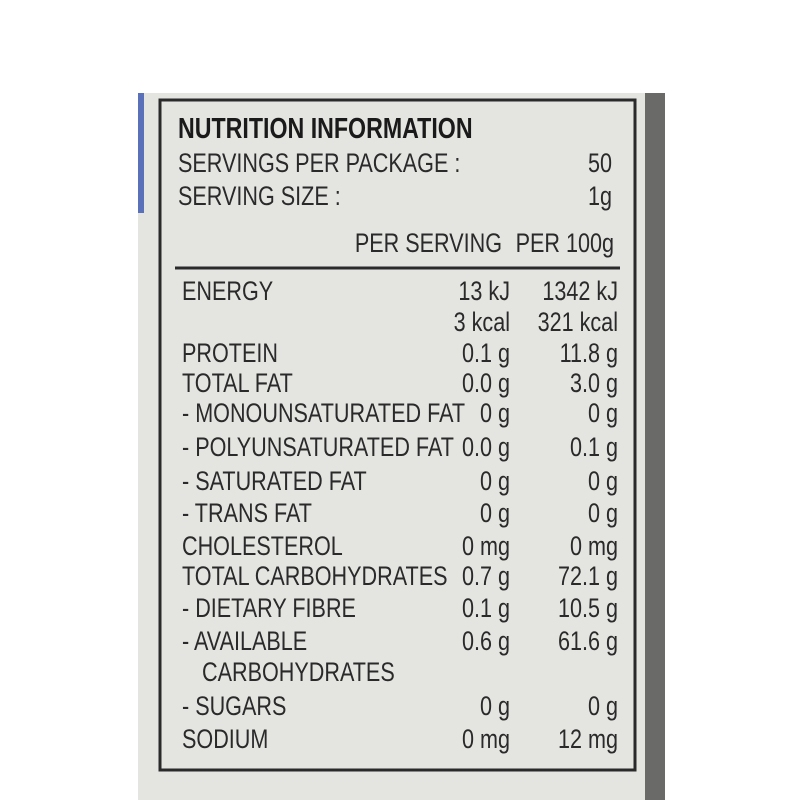  I want to click on column-header: PER 100g, so click(565, 244).